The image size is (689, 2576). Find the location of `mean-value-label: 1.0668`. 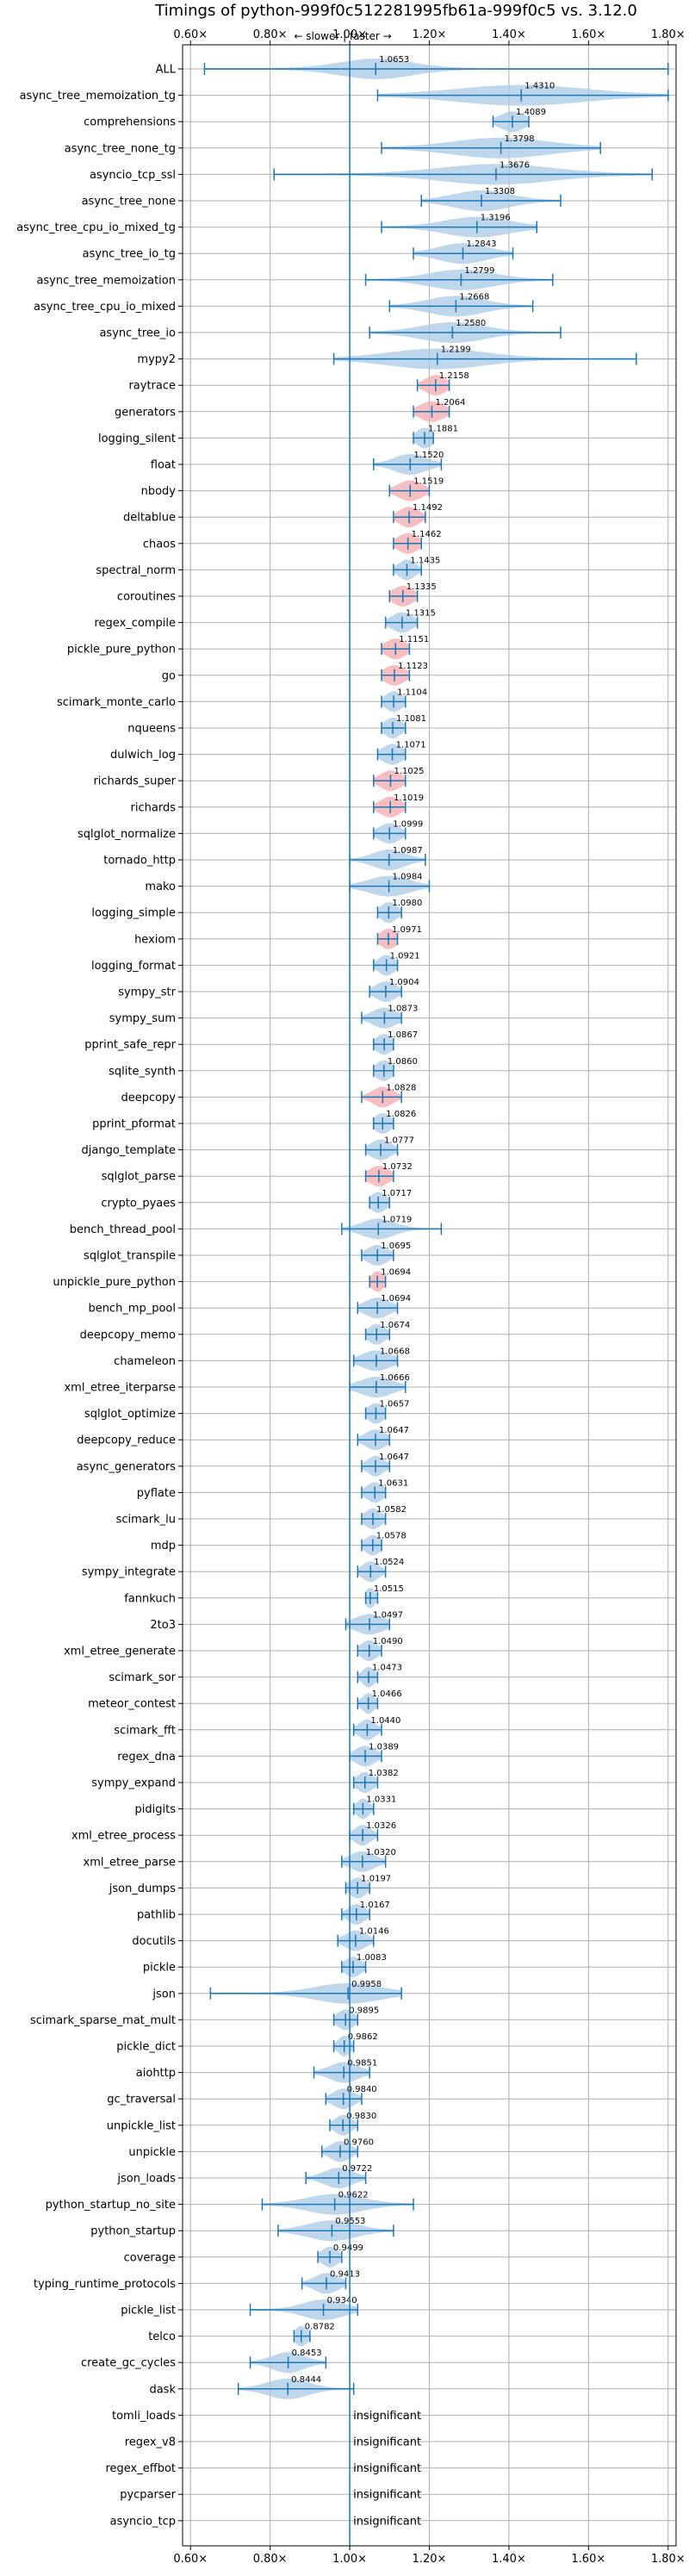

mean-value-label: 1.0668 is located at coordinates (395, 1352).